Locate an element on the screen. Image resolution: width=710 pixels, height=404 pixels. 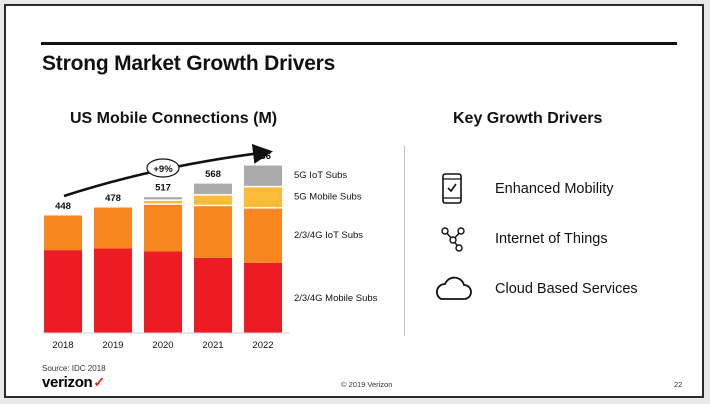
x-tick-label: 2019 is located at coordinates (112, 345).